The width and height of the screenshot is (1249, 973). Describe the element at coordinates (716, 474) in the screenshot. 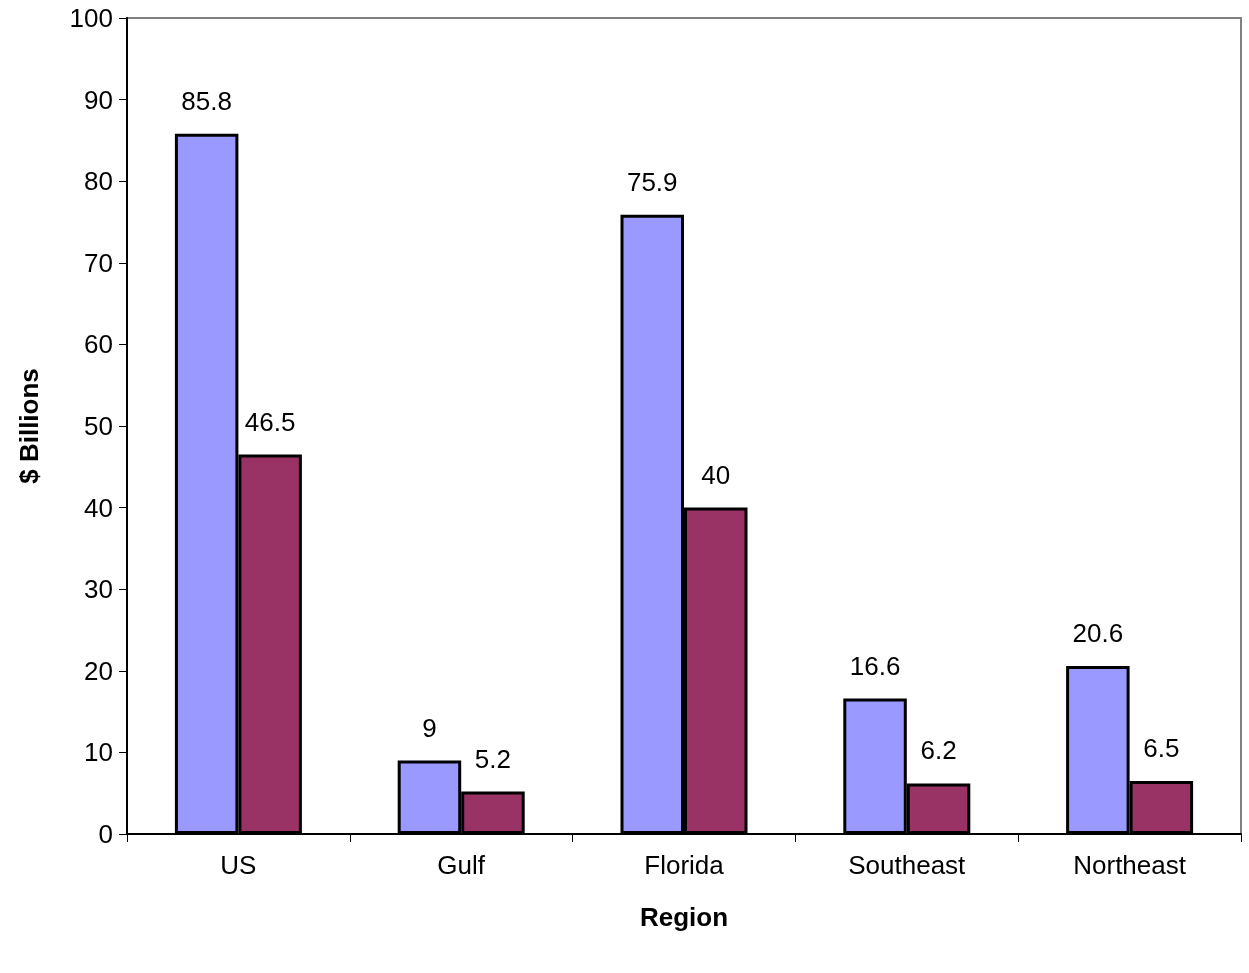

I see `data-label: 40` at that location.